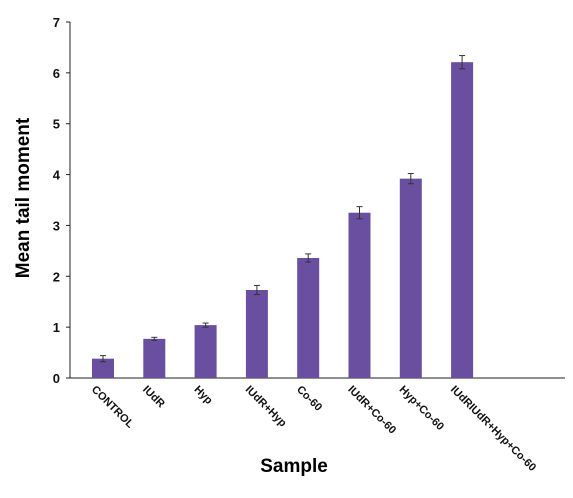 The width and height of the screenshot is (573, 498). Describe the element at coordinates (309, 399) in the screenshot. I see `x-tick-label: Co-60` at that location.